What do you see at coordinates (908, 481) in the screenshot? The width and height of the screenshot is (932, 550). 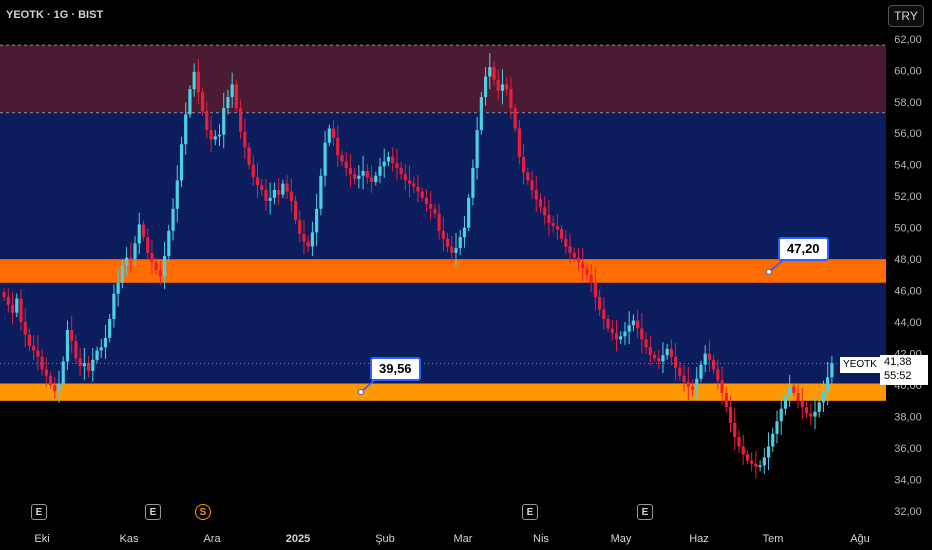 I see `y-tick-label: 34,00` at bounding box center [908, 481].